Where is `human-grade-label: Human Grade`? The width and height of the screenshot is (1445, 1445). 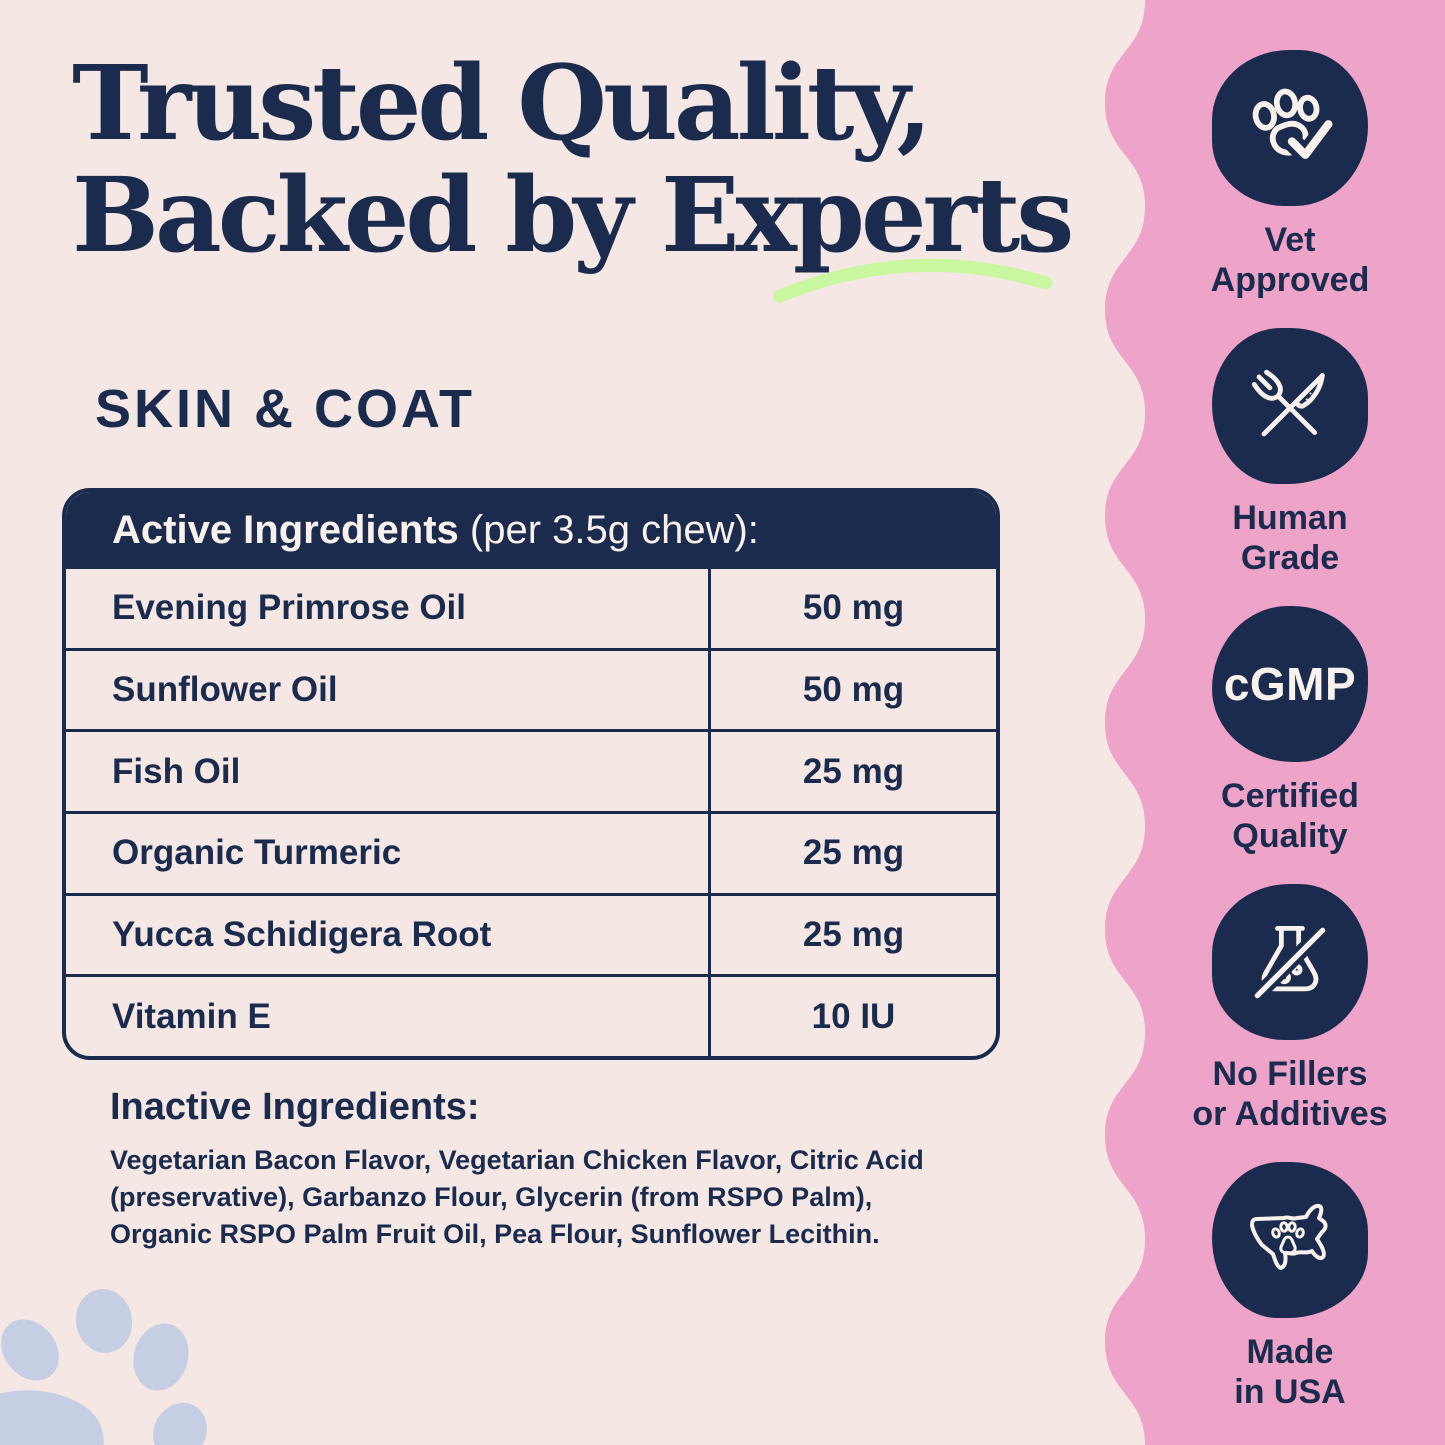
human-grade-label: Human Grade is located at coordinates (1290, 538).